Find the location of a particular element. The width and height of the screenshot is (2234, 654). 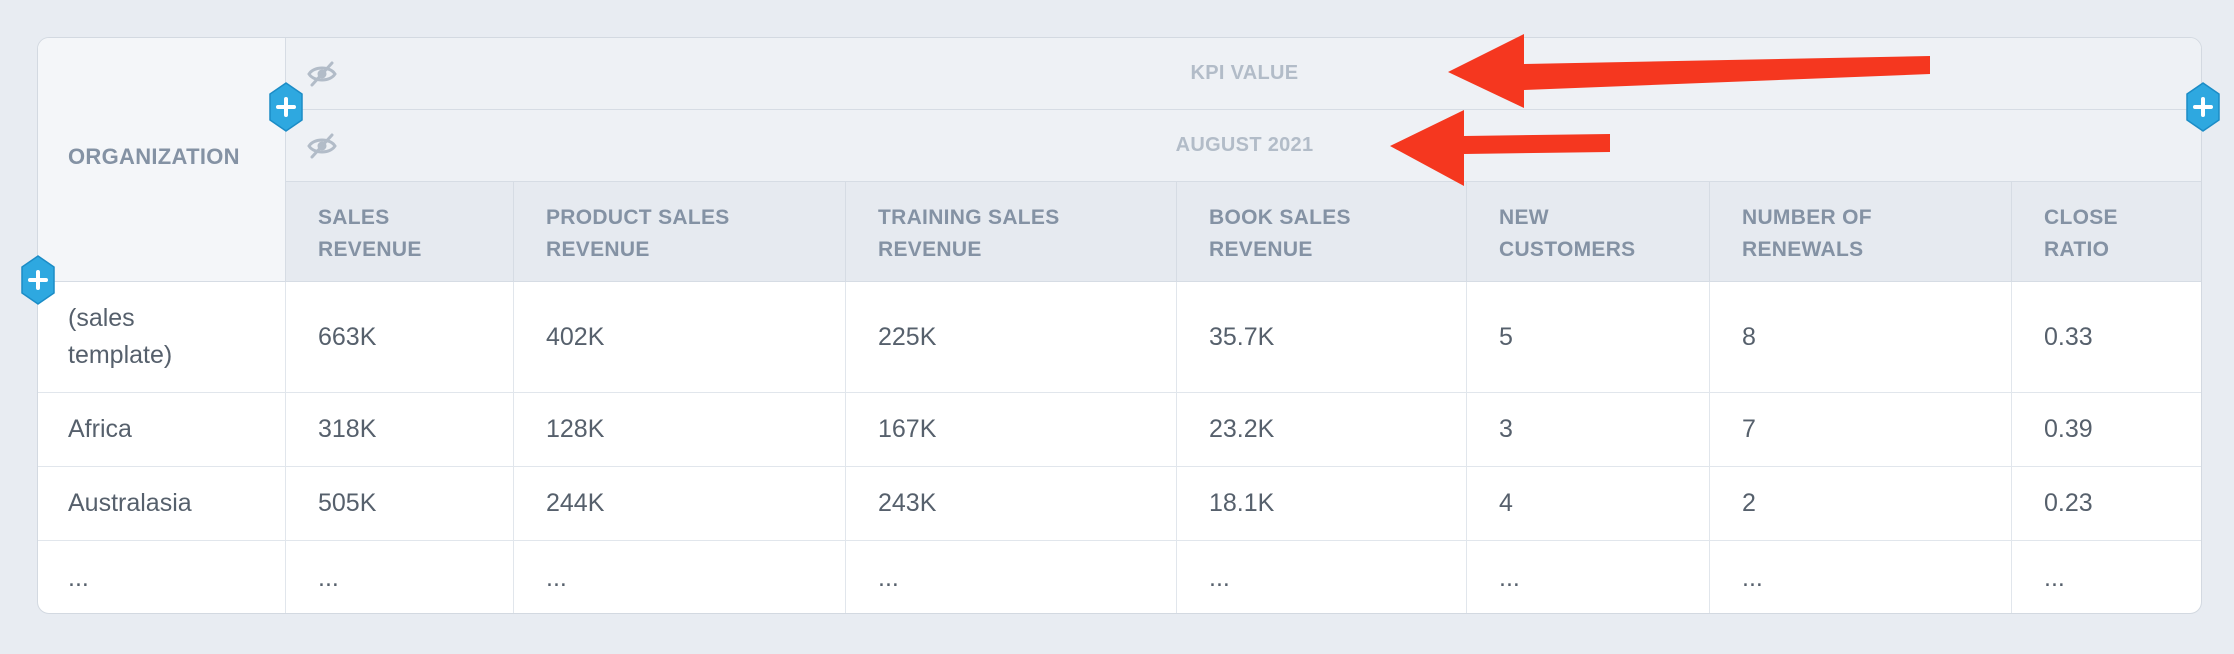

kpi-value: 23.2K is located at coordinates (1242, 429).